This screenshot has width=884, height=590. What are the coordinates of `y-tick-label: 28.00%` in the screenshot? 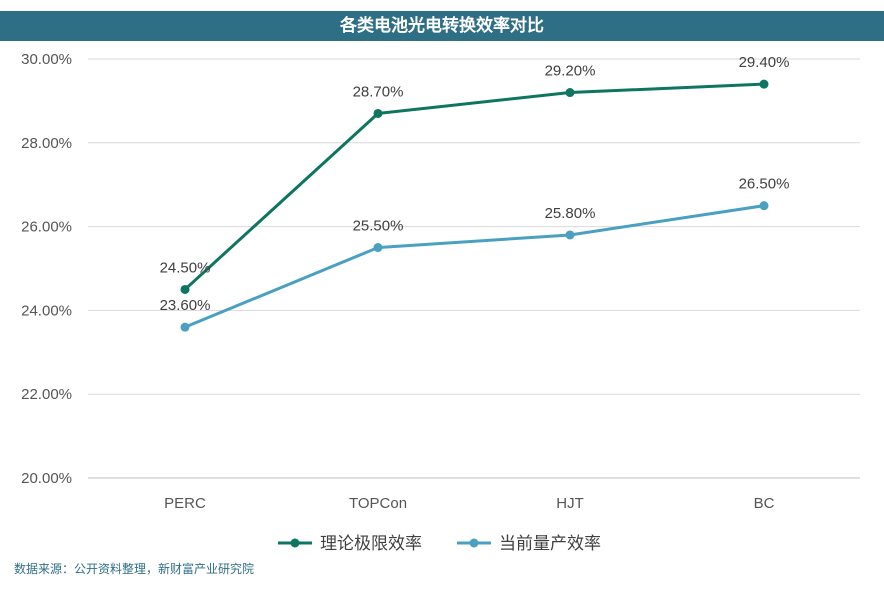 It's located at (46, 143).